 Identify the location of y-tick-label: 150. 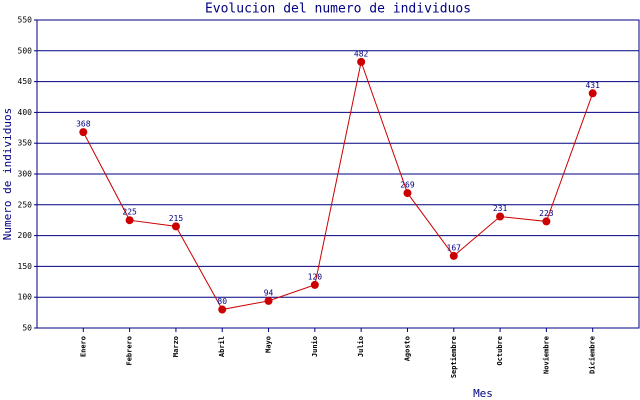
(25, 266).